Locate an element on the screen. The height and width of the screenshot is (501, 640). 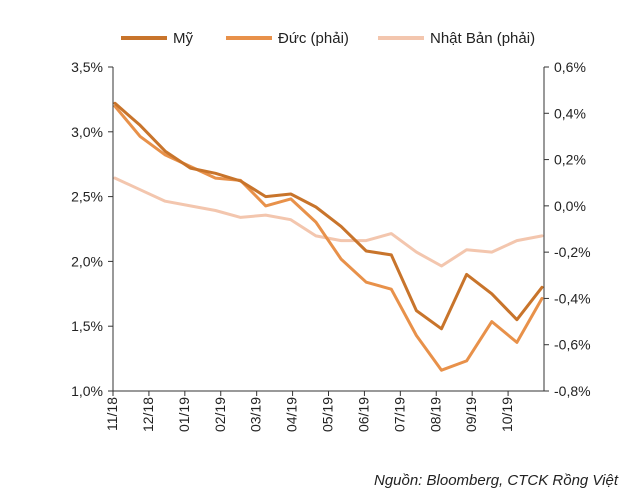
right-tick-label: -0,2% is located at coordinates (572, 252).